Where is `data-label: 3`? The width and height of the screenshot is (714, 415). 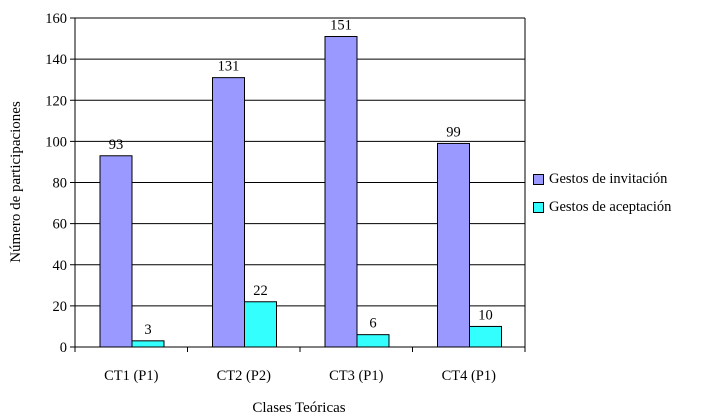
data-label: 3 is located at coordinates (147, 330).